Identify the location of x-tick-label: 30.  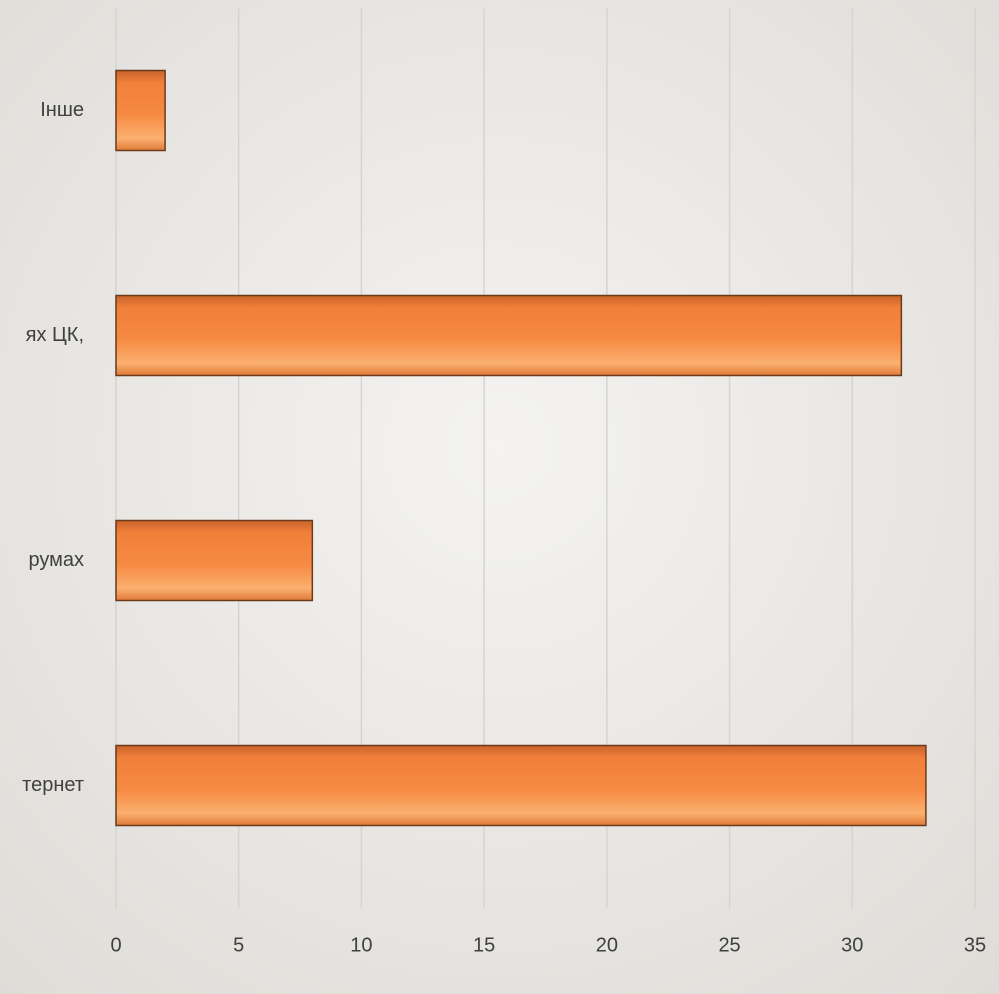
(852, 945).